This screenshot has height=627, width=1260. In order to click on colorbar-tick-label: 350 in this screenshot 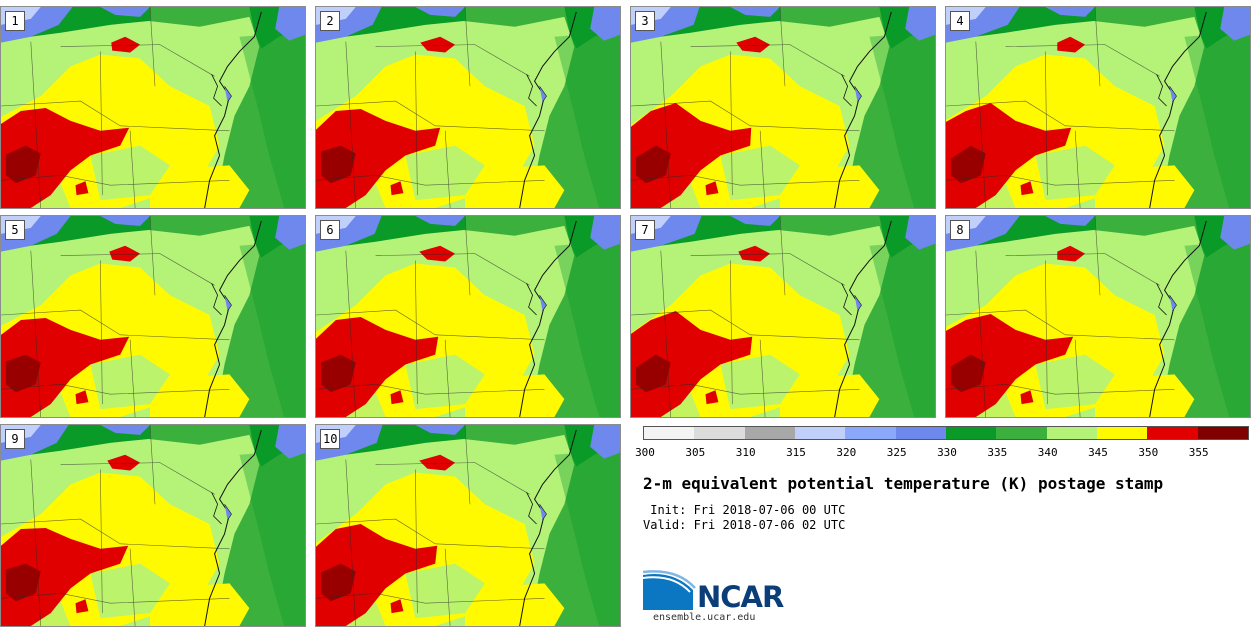, I will do `click(1148, 452)`.